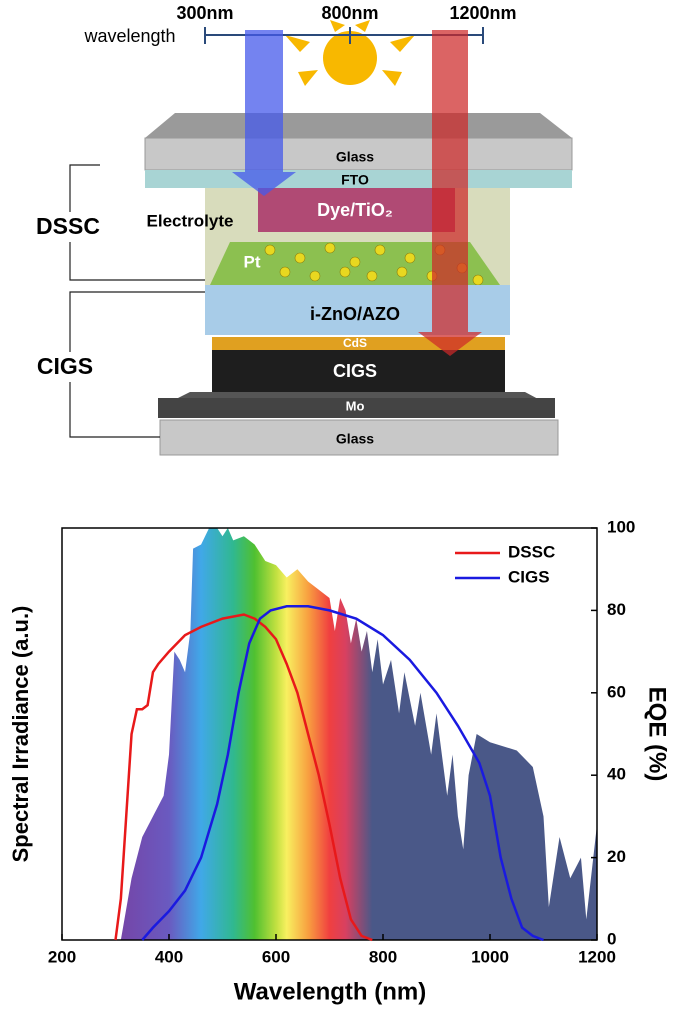 The image size is (680, 1018). I want to click on layer-label: Mo, so click(355, 405).